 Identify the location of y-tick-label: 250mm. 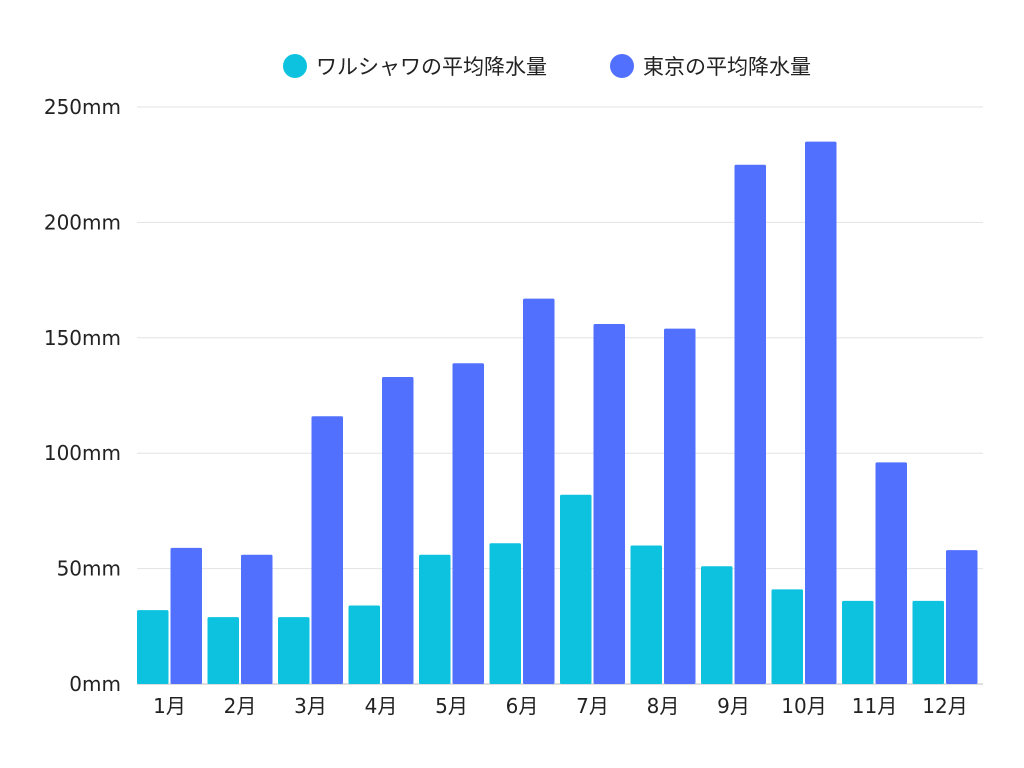
(82, 107).